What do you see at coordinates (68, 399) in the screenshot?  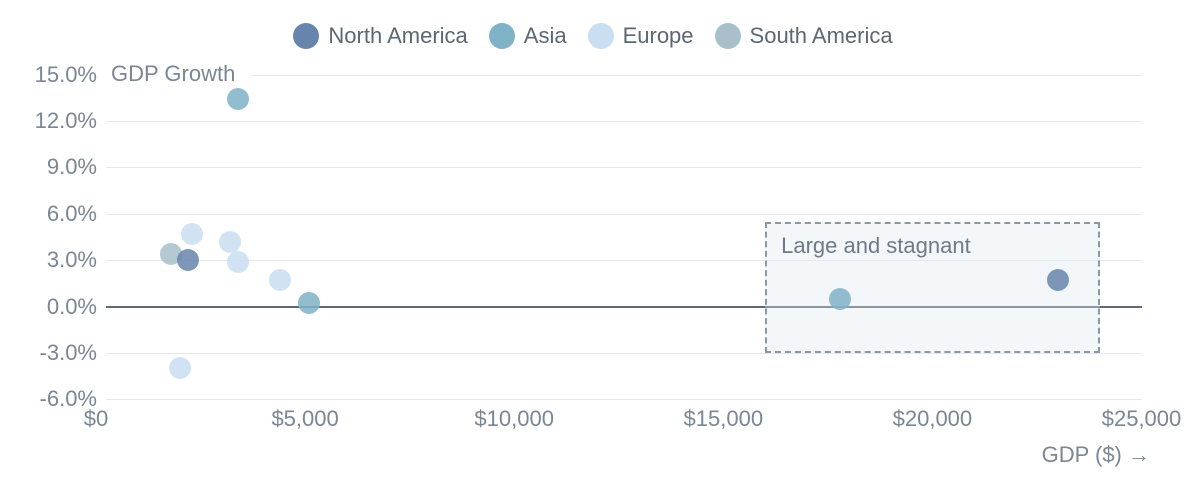 I see `y-tick-label: -6.0%` at bounding box center [68, 399].